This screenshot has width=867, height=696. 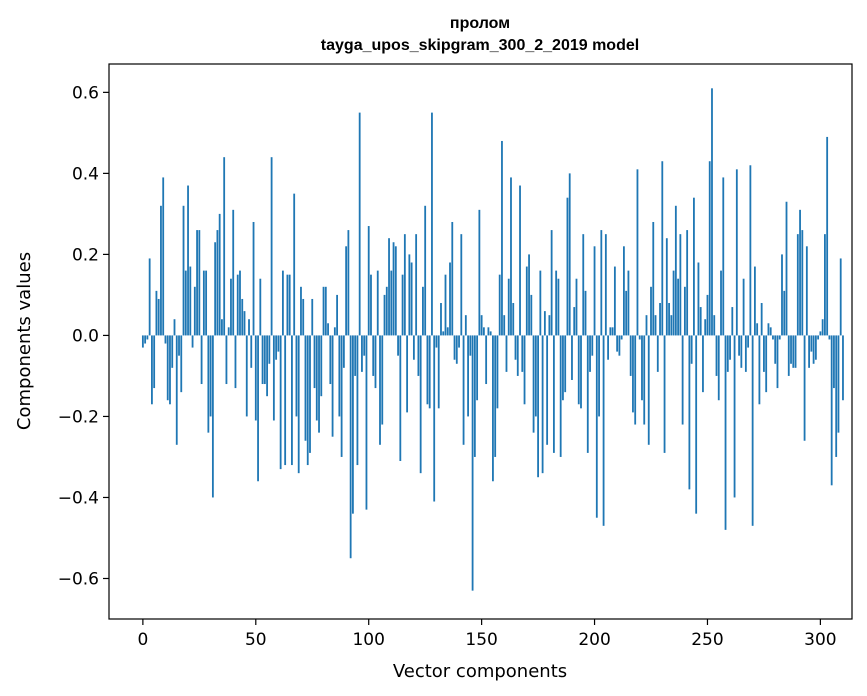 What do you see at coordinates (480, 671) in the screenshot?
I see `x-axis-label: Vector components` at bounding box center [480, 671].